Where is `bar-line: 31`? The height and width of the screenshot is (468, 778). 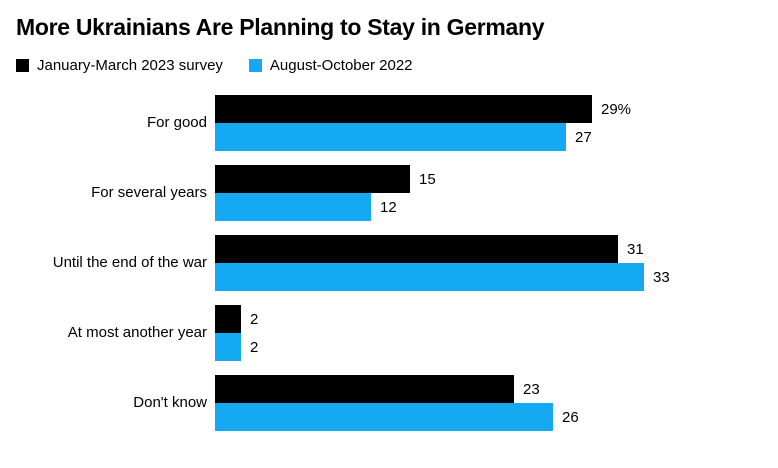
bar-line: 31 is located at coordinates (496, 249).